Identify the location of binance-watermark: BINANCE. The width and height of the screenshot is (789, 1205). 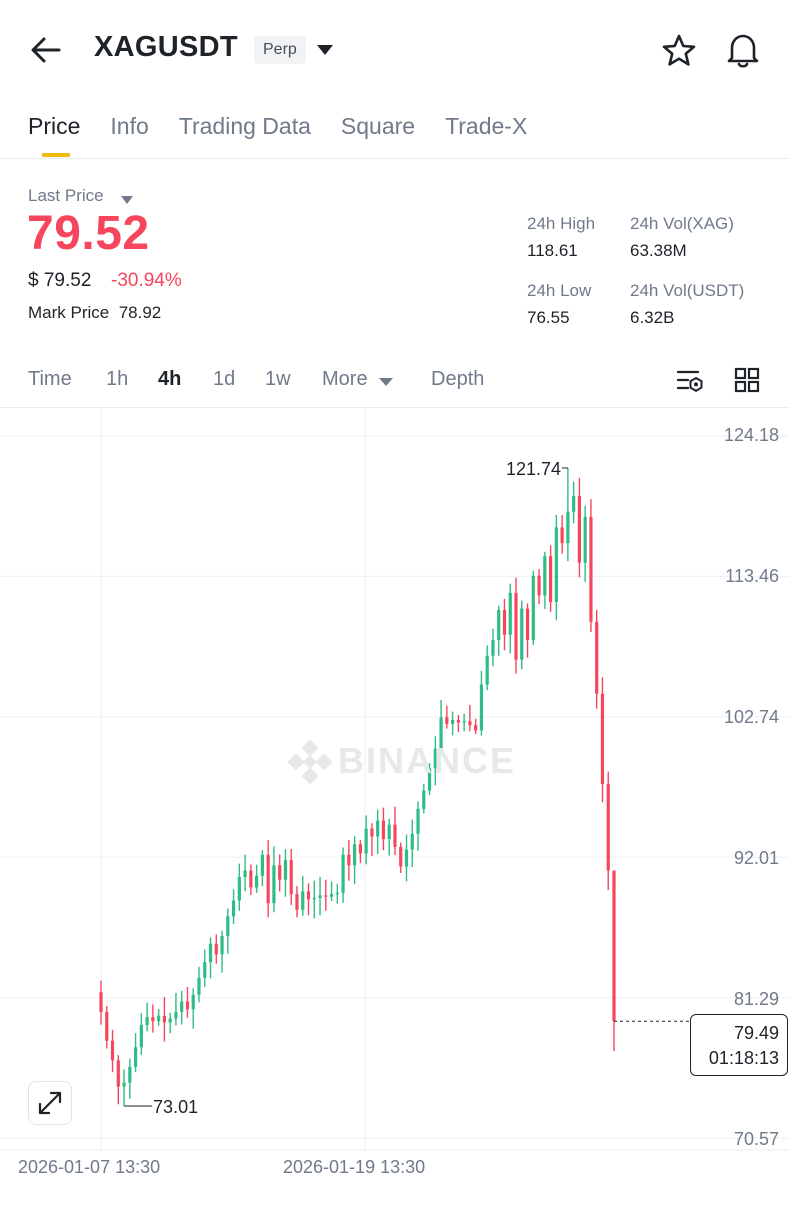
(401, 762).